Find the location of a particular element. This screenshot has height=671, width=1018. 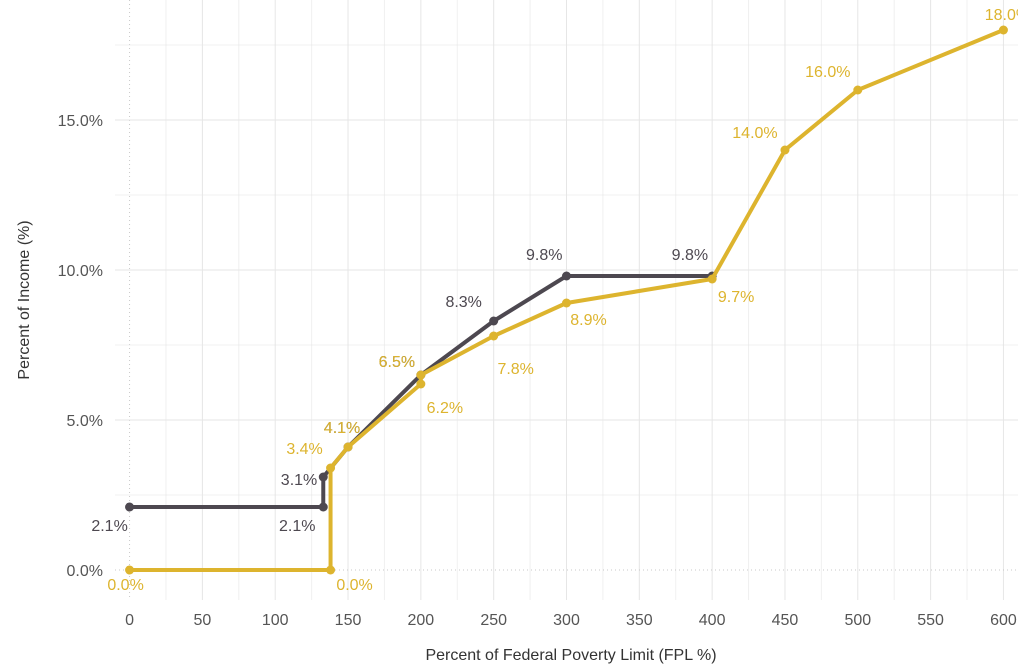

x-tick-label: 500 is located at coordinates (857, 620).